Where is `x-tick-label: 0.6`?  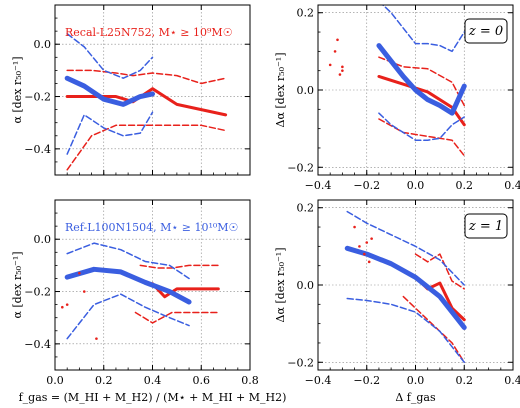 x-tick-label: 0.6 is located at coordinates (202, 380).